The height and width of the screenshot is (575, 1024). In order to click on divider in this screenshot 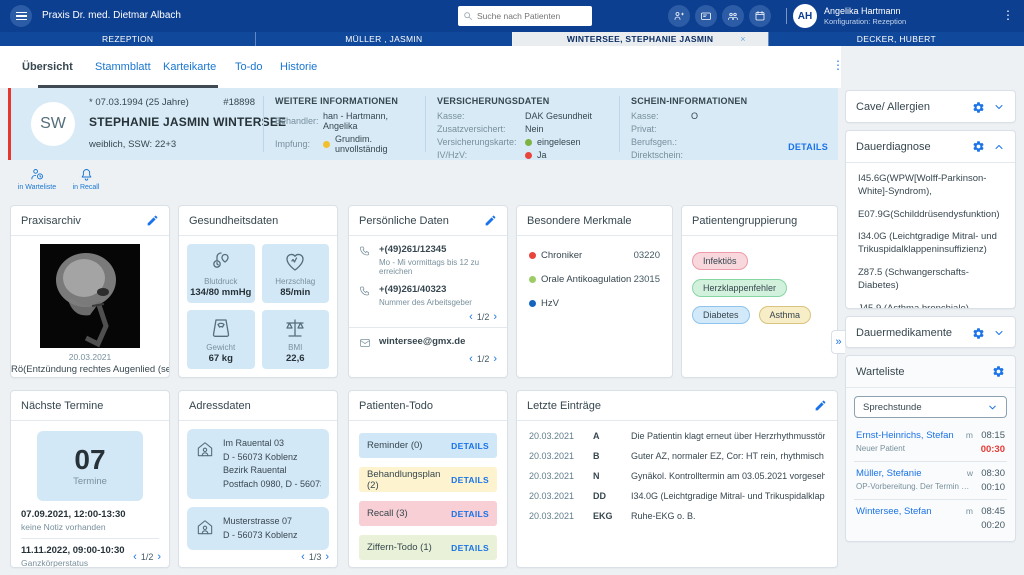, I will do `click(786, 16)`.